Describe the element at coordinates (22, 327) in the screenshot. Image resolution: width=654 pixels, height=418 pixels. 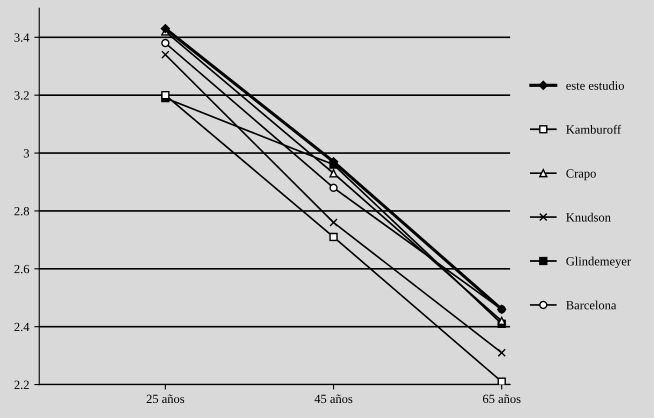
I see `y-tick-label: 2.4` at that location.